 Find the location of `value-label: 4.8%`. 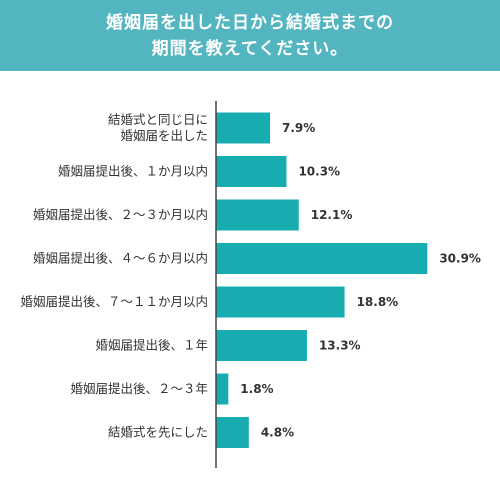

value-label: 4.8% is located at coordinates (277, 433).